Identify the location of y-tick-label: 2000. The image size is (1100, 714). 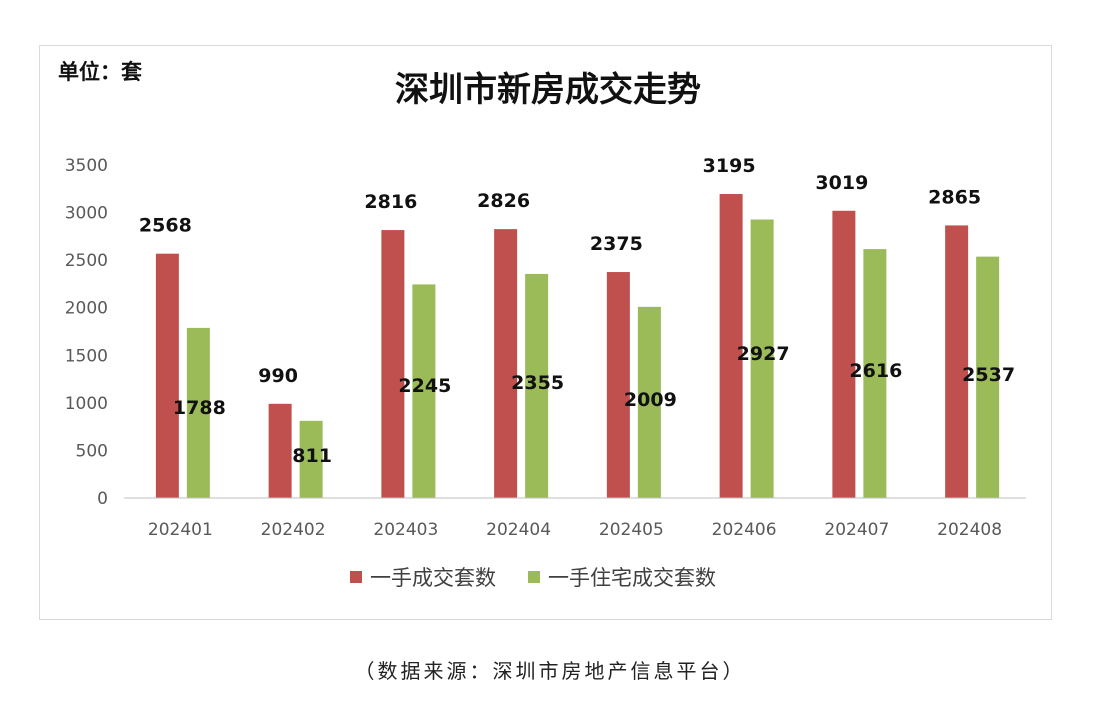
(86, 309).